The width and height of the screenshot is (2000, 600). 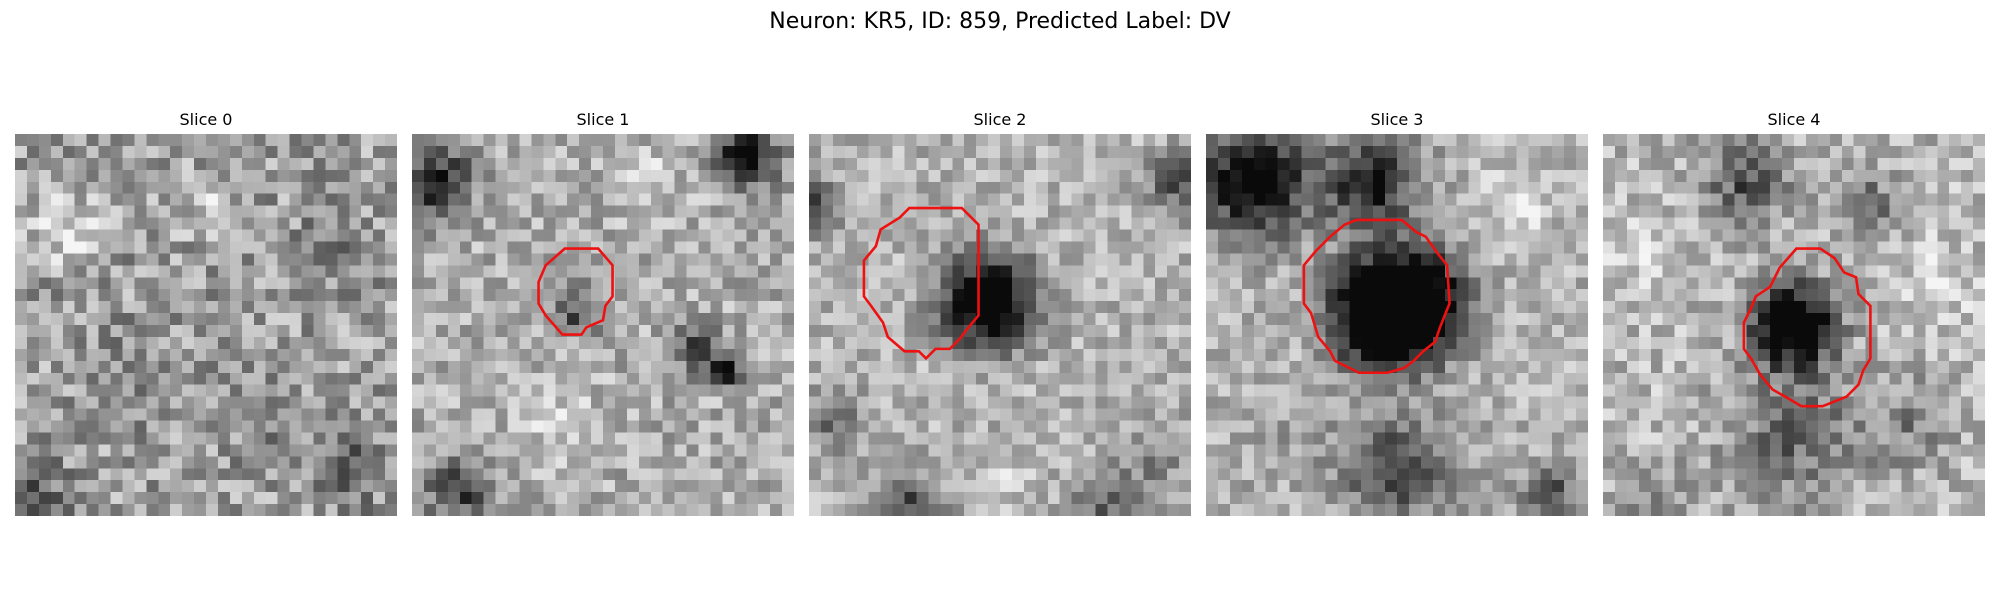 What do you see at coordinates (1794, 122) in the screenshot?
I see `slice-title-4: Slice 4` at bounding box center [1794, 122].